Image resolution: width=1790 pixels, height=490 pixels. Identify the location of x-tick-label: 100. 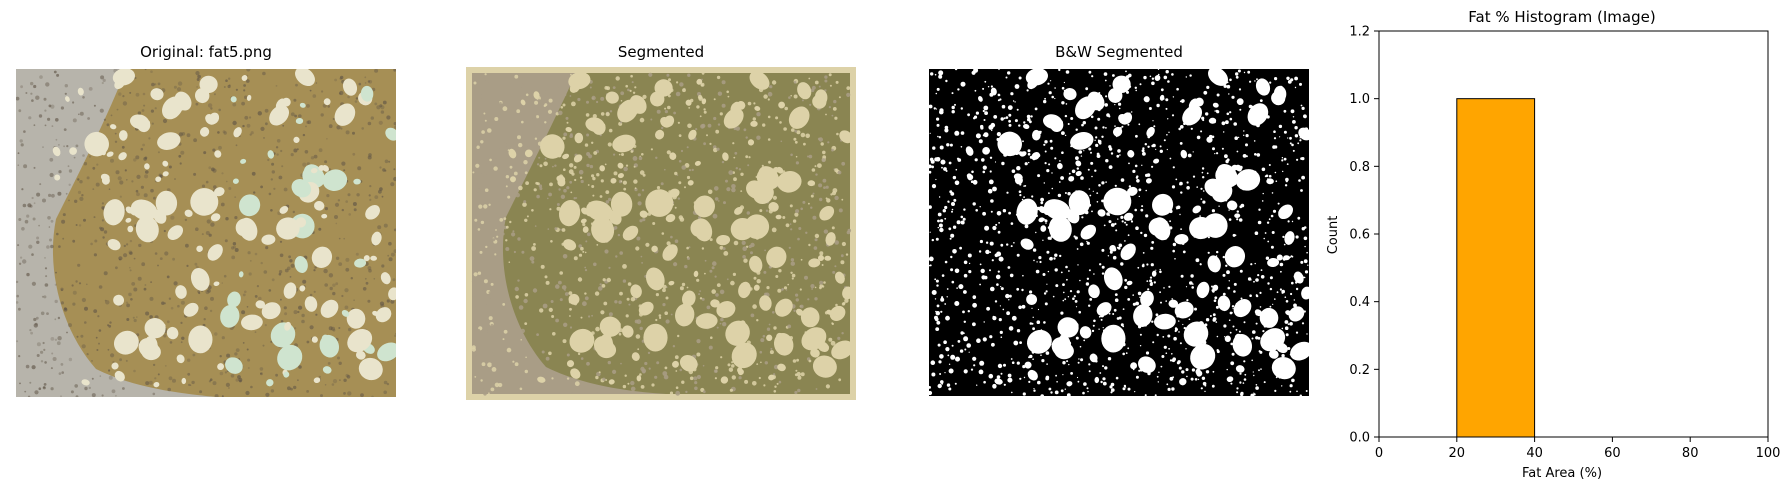
(1768, 453).